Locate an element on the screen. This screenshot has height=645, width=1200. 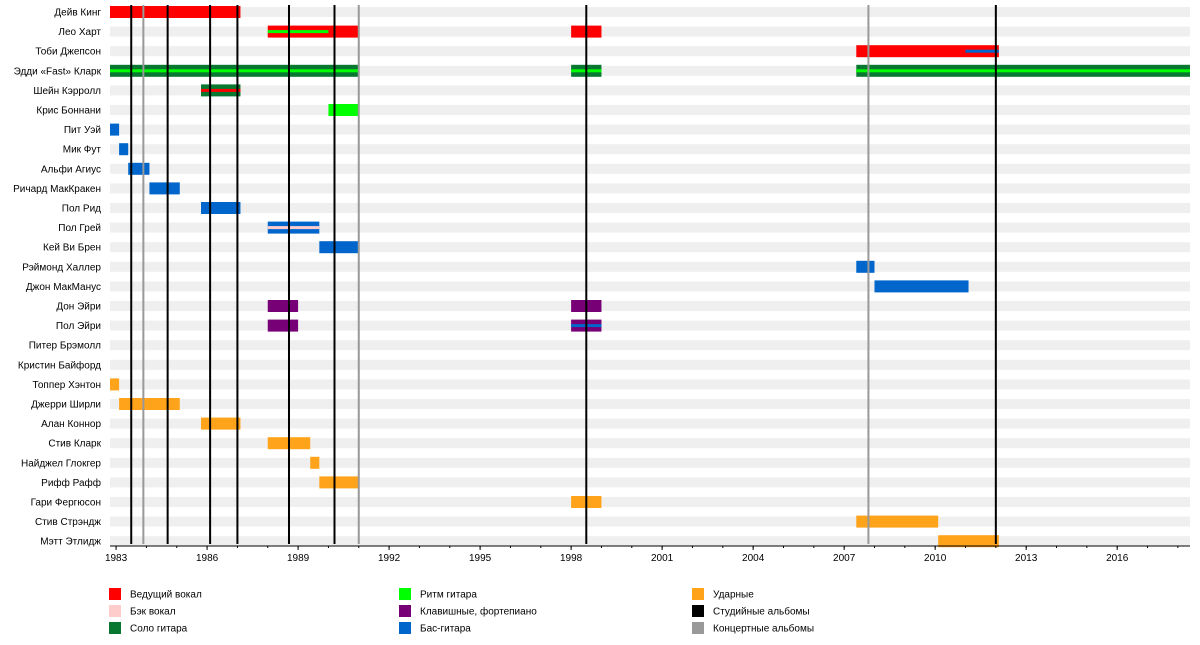
member-label: Топпер Хэнтон is located at coordinates (67, 385).